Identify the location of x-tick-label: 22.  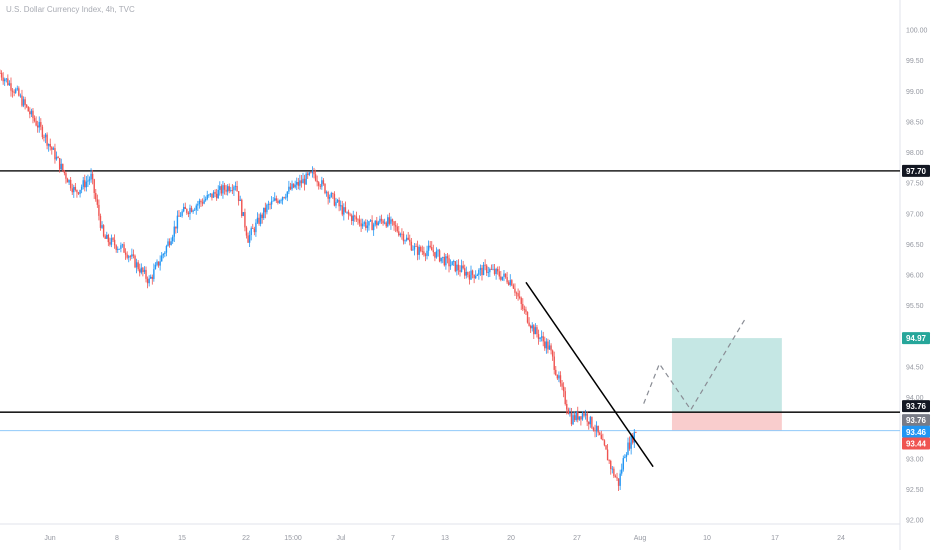
(246, 538).